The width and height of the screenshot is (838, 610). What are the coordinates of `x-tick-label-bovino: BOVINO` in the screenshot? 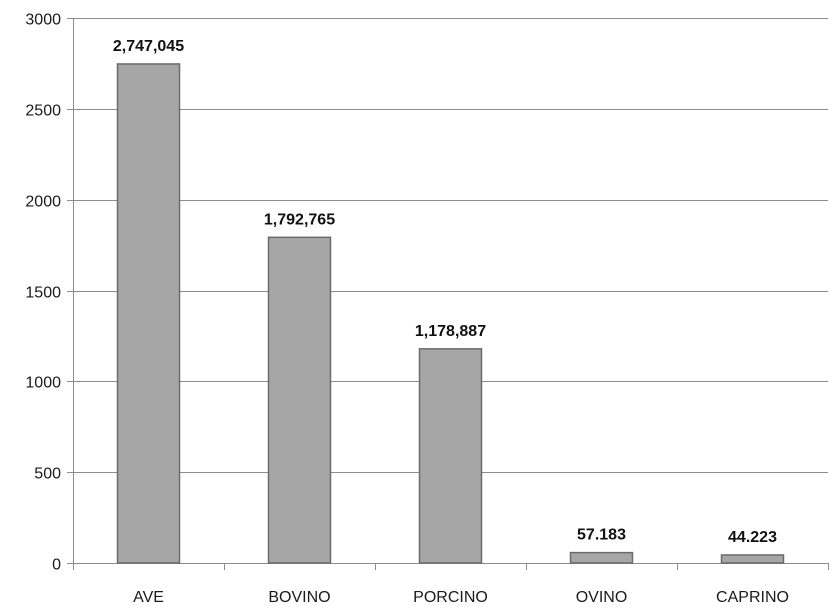 It's located at (299, 597).